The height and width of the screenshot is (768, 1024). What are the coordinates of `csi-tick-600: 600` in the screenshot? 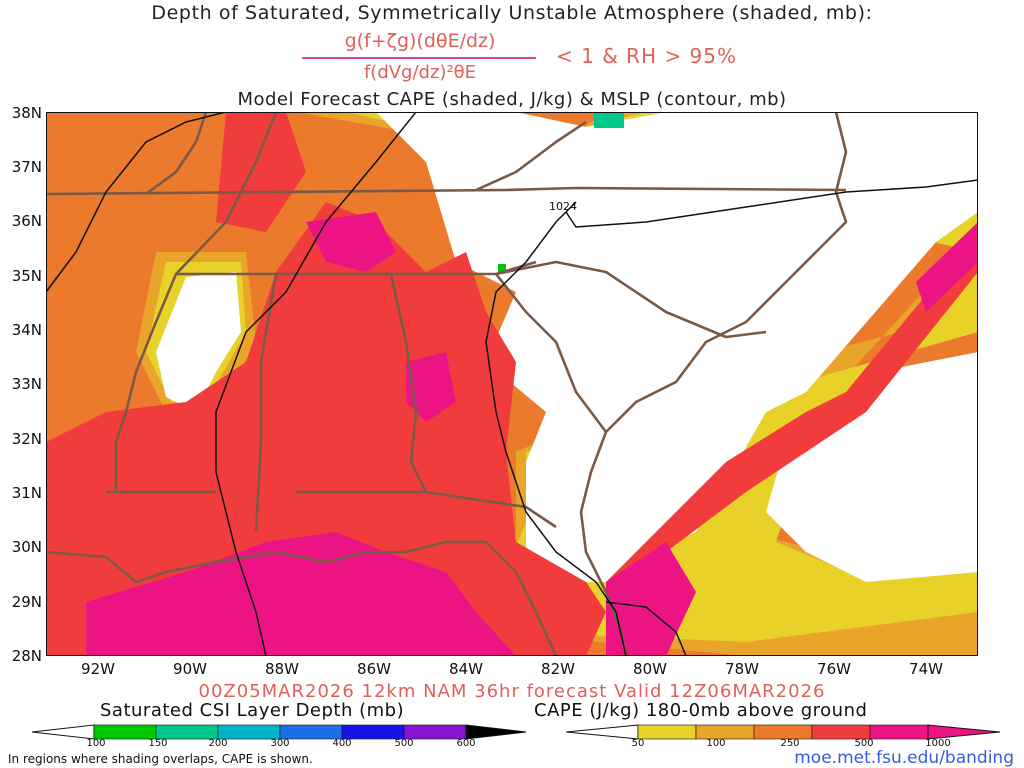 It's located at (466, 743).